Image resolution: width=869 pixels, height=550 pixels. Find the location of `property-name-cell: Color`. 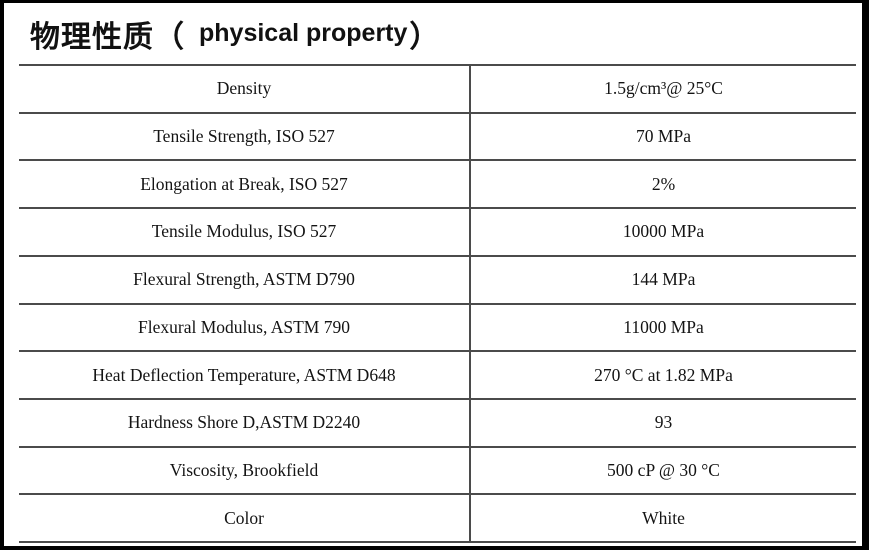

property-name-cell: Color is located at coordinates (245, 518).